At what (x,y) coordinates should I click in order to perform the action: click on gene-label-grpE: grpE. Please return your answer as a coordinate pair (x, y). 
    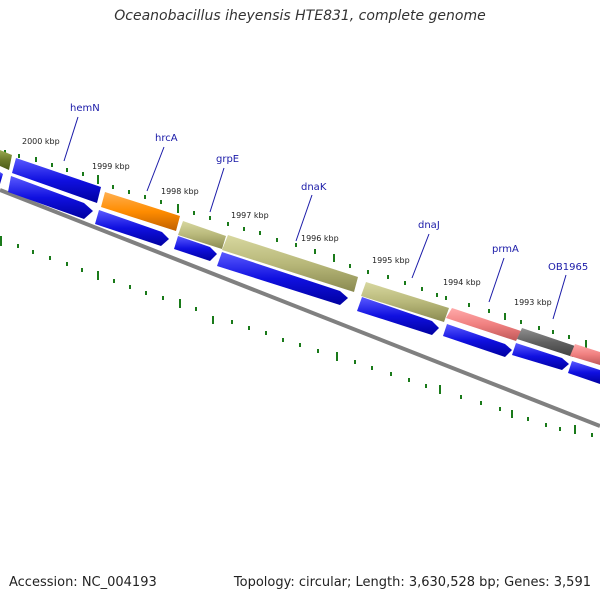
    Looking at the image, I should click on (227, 159).